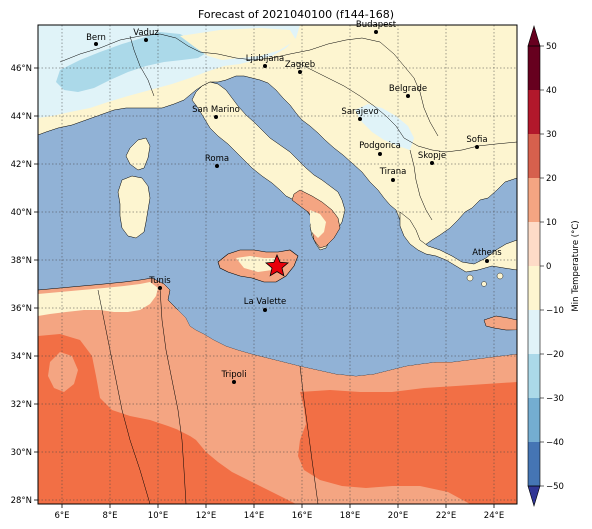 This screenshot has width=592, height=529. What do you see at coordinates (206, 516) in the screenshot?
I see `x-tick-label: 12°E` at bounding box center [206, 516].